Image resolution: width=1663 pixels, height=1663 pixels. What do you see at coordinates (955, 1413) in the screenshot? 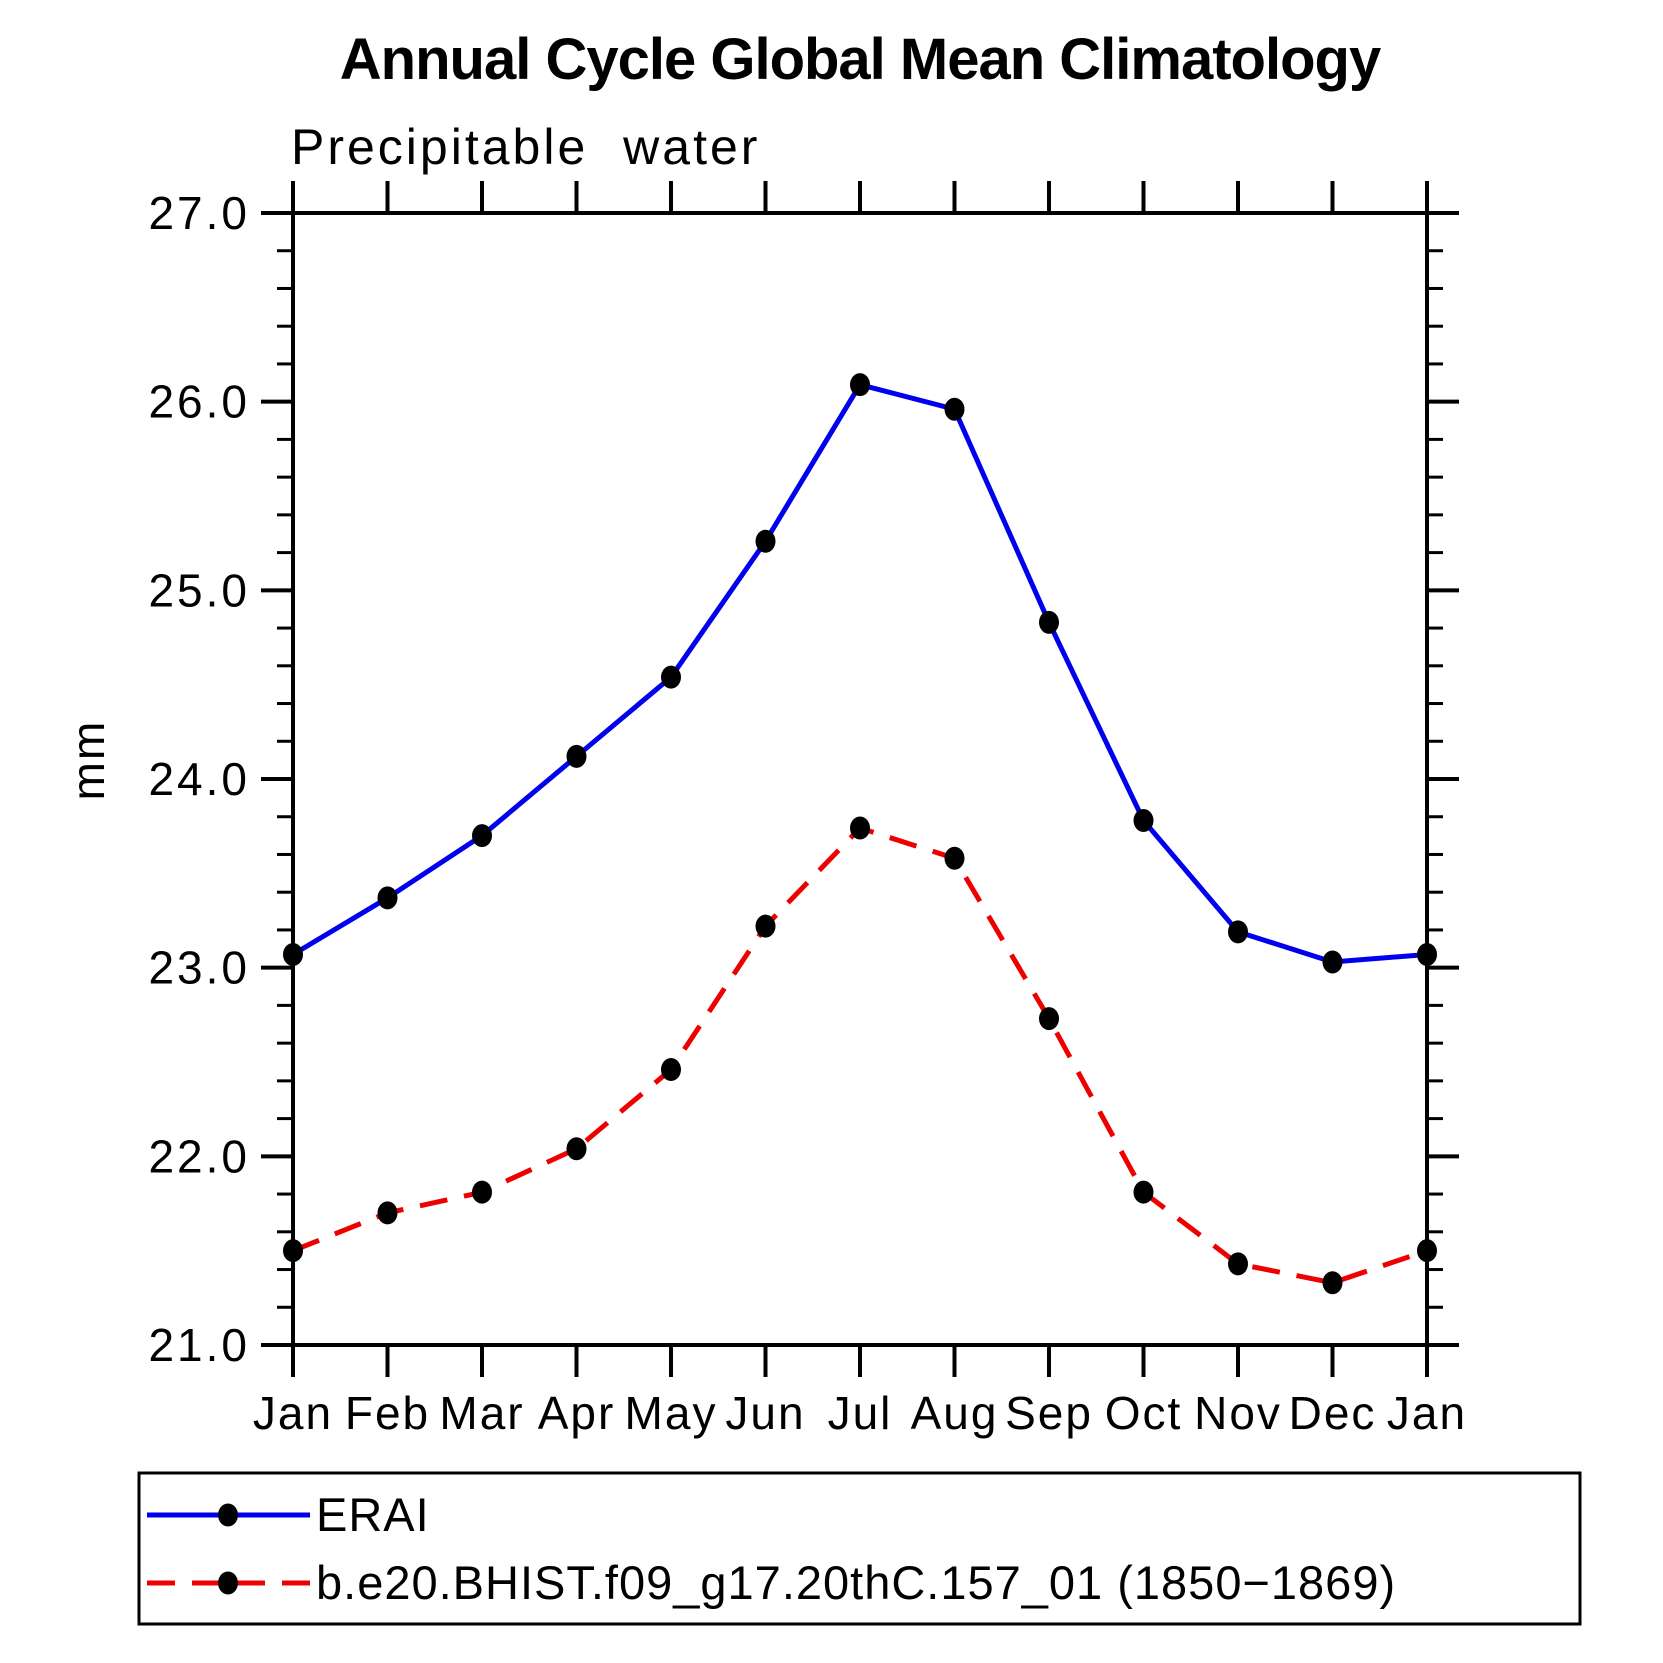
I see `x-tick-label: Aug` at bounding box center [955, 1413].